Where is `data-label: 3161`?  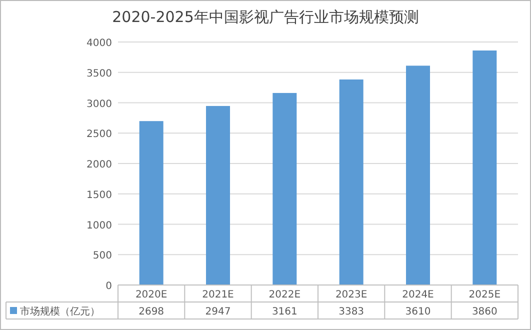 data-label: 3161 is located at coordinates (285, 312).